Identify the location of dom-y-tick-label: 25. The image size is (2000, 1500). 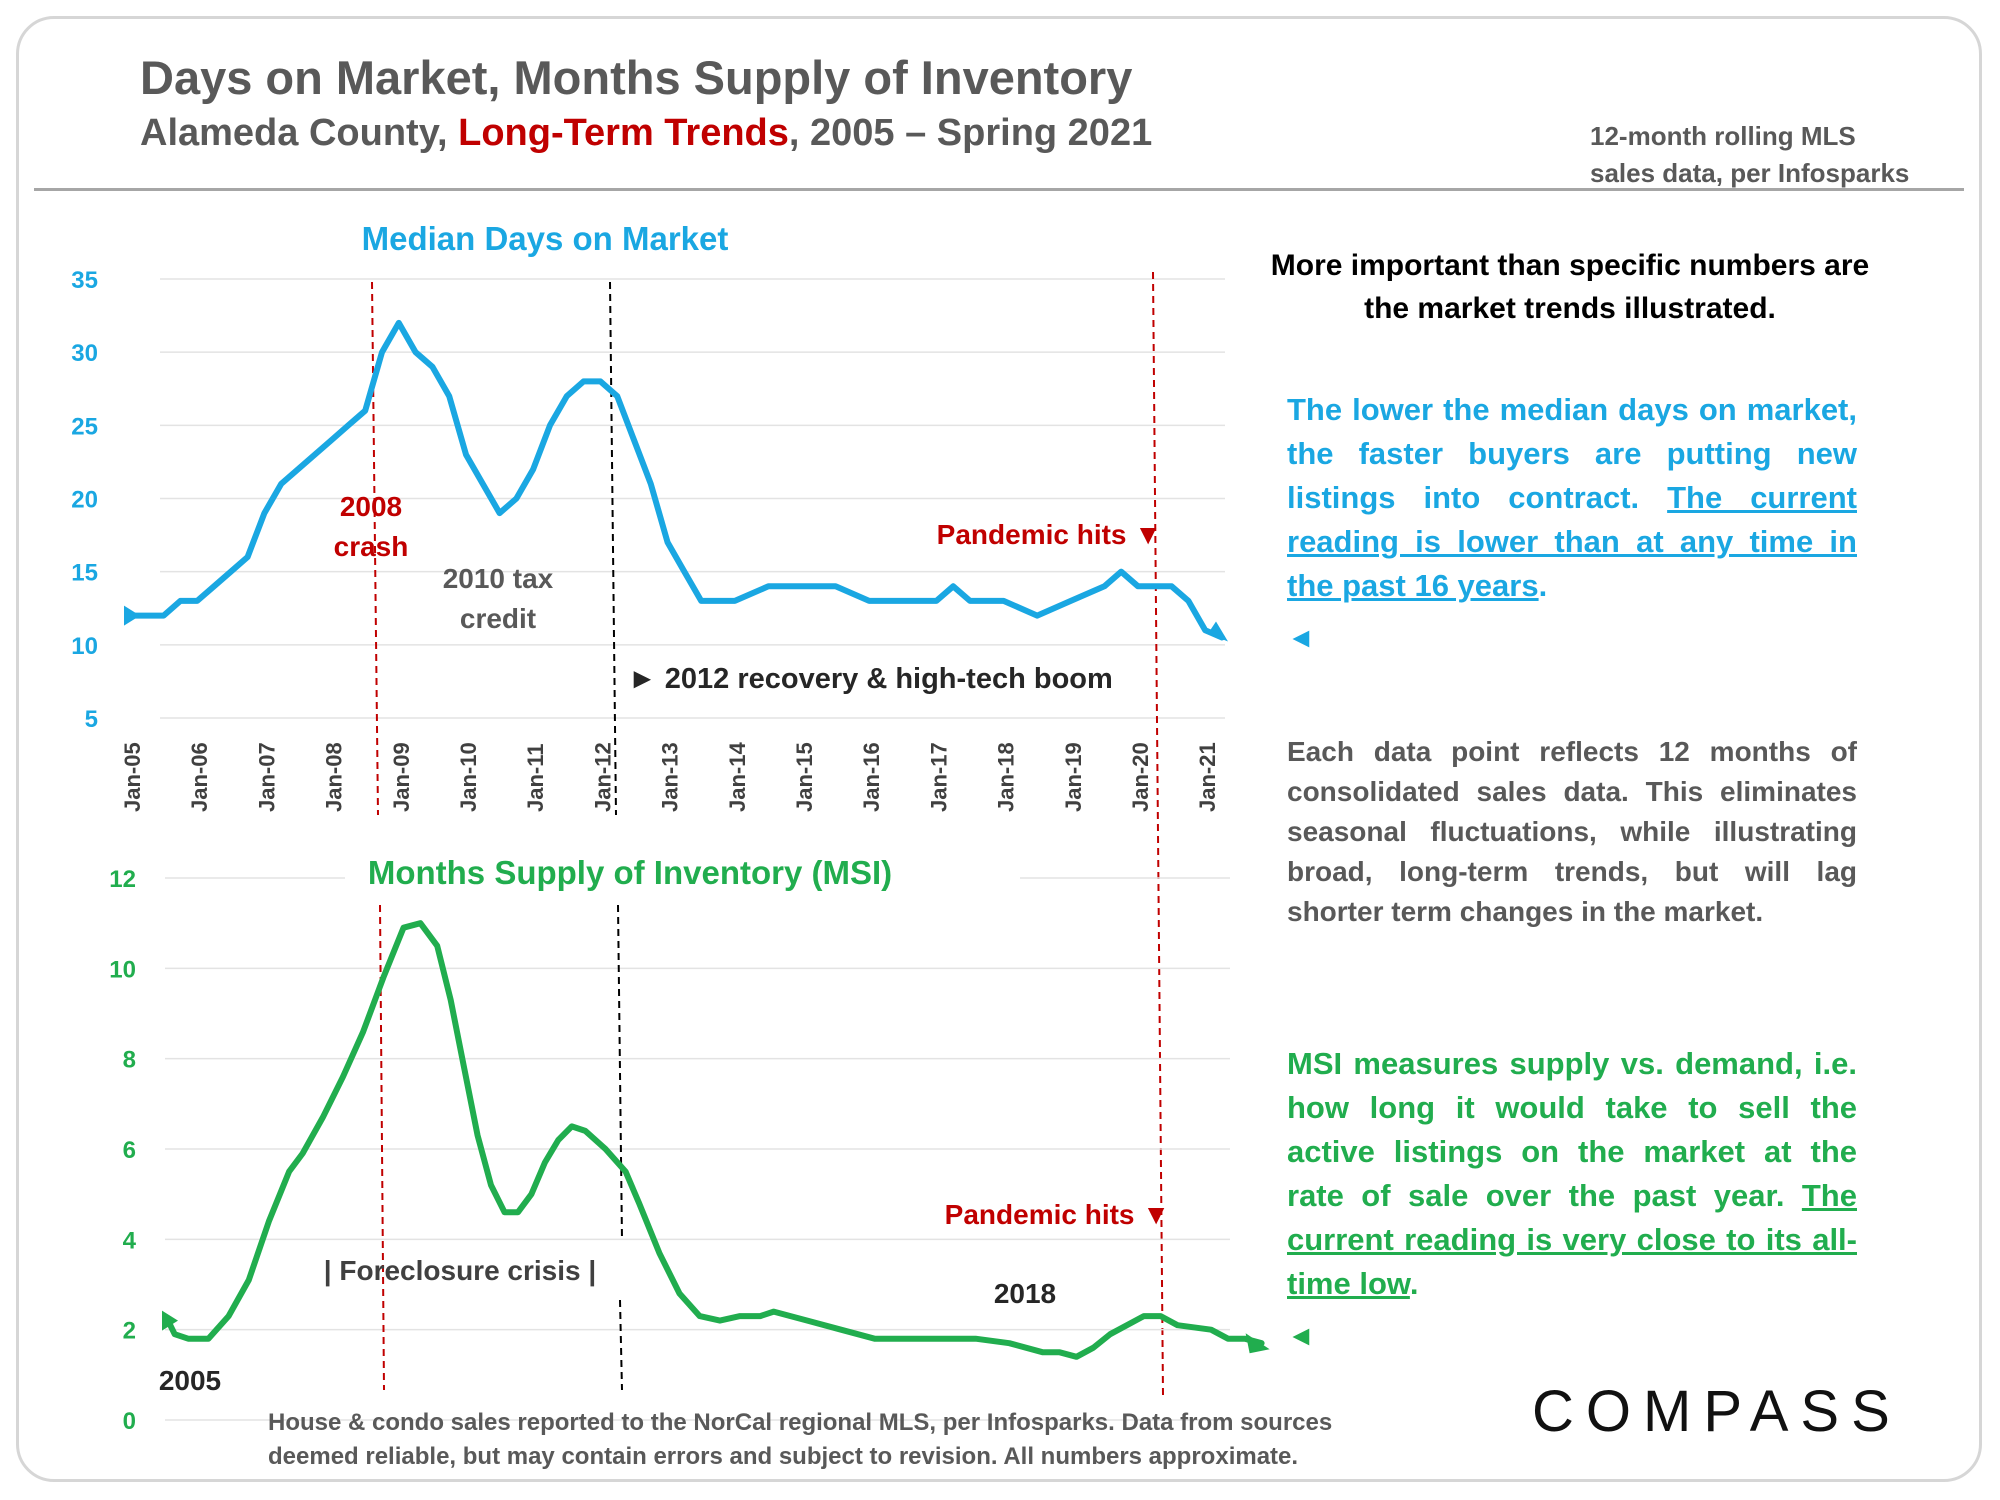
(84, 426).